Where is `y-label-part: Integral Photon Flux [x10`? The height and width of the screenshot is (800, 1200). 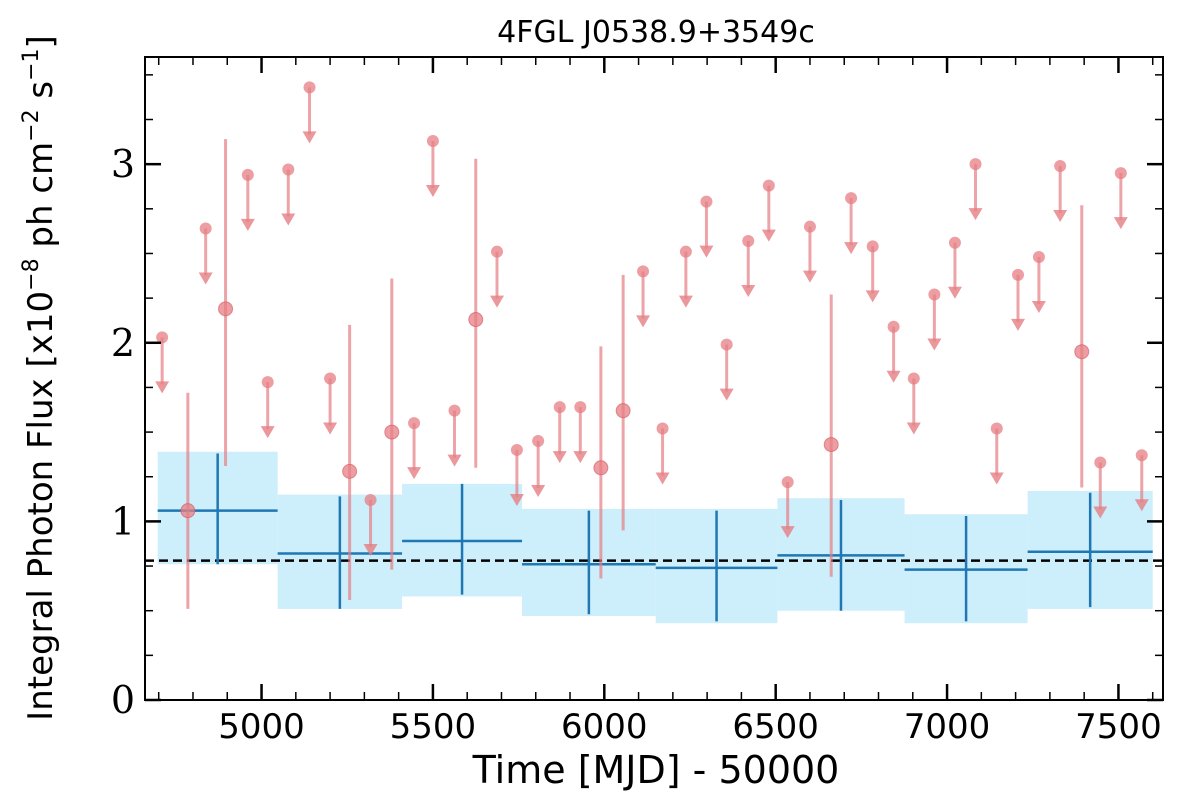
y-label-part: Integral Photon Flux [x10 is located at coordinates (41, 506).